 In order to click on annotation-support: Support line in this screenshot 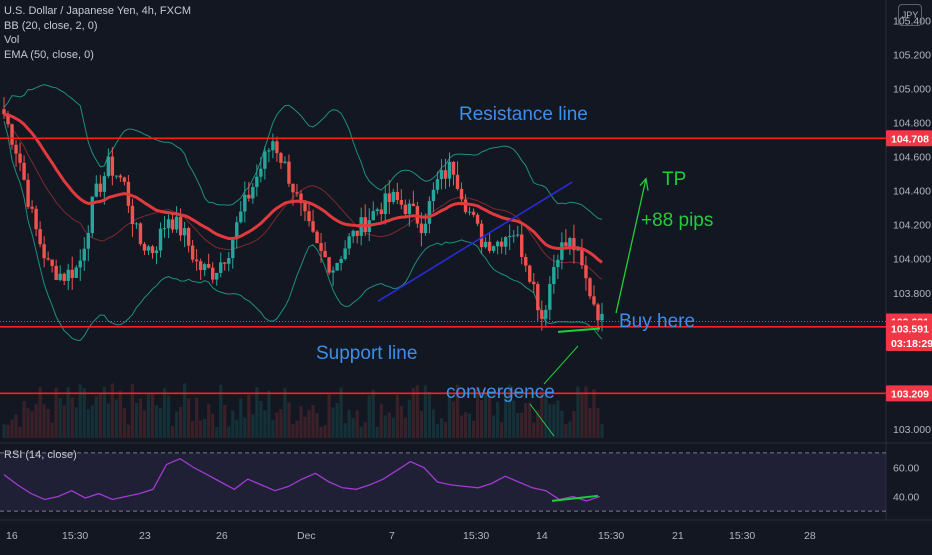, I will do `click(366, 353)`.